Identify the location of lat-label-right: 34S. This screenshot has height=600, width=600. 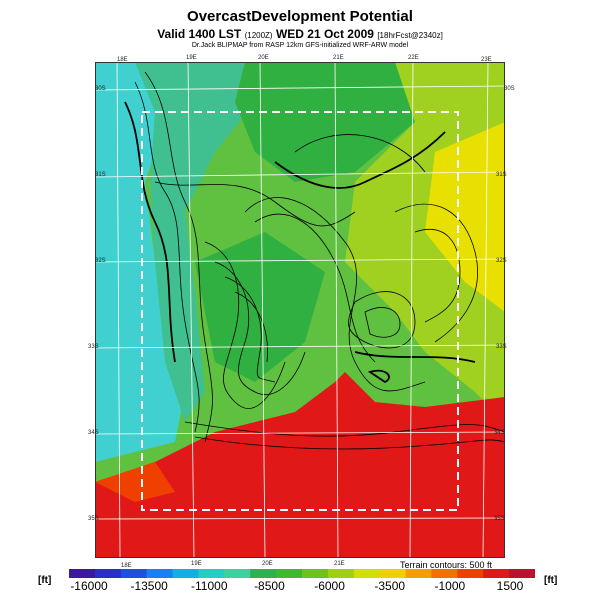
(499, 433).